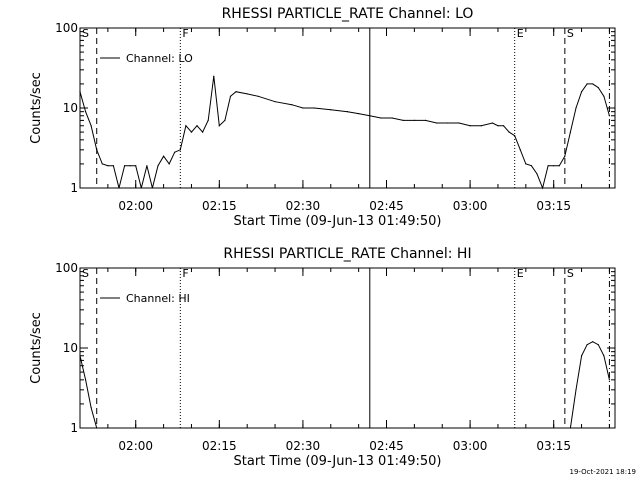 This screenshot has height=480, width=640. What do you see at coordinates (553, 446) in the screenshot?
I see `chart-hi-x-tick-label: 03:15` at bounding box center [553, 446].